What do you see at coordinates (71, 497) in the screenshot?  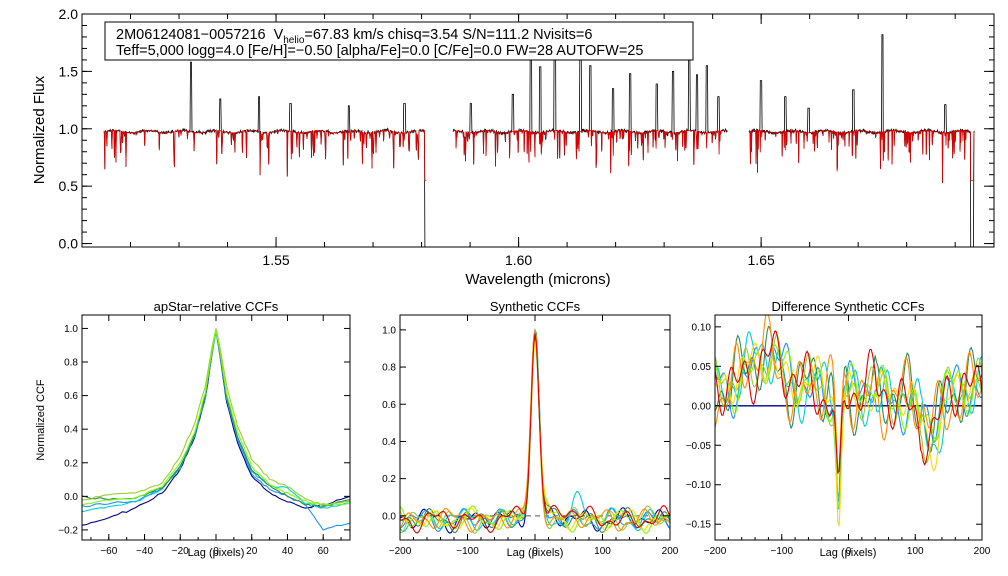 I see `apstar-ytick-label: 0.0` at bounding box center [71, 497].